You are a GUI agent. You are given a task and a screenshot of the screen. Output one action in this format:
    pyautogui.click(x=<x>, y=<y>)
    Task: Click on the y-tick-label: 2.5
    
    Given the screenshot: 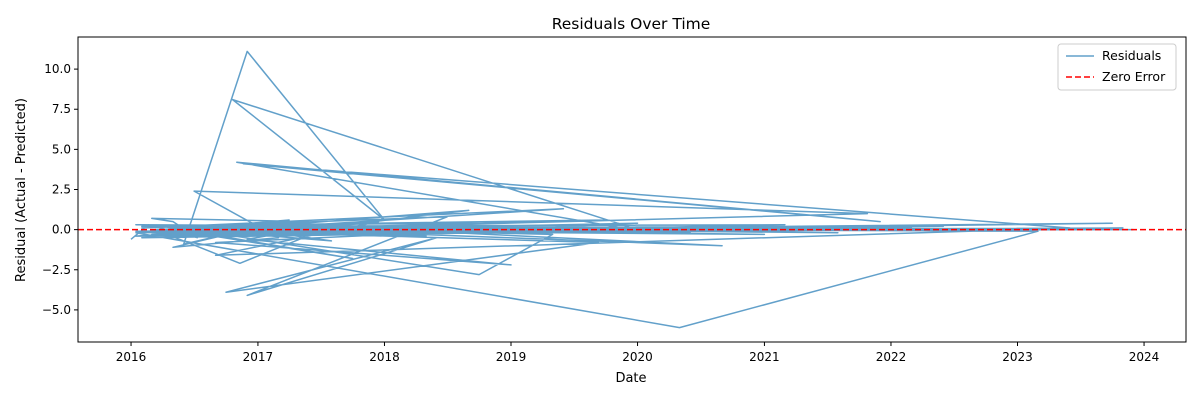 What is the action you would take?
    pyautogui.click(x=61, y=190)
    